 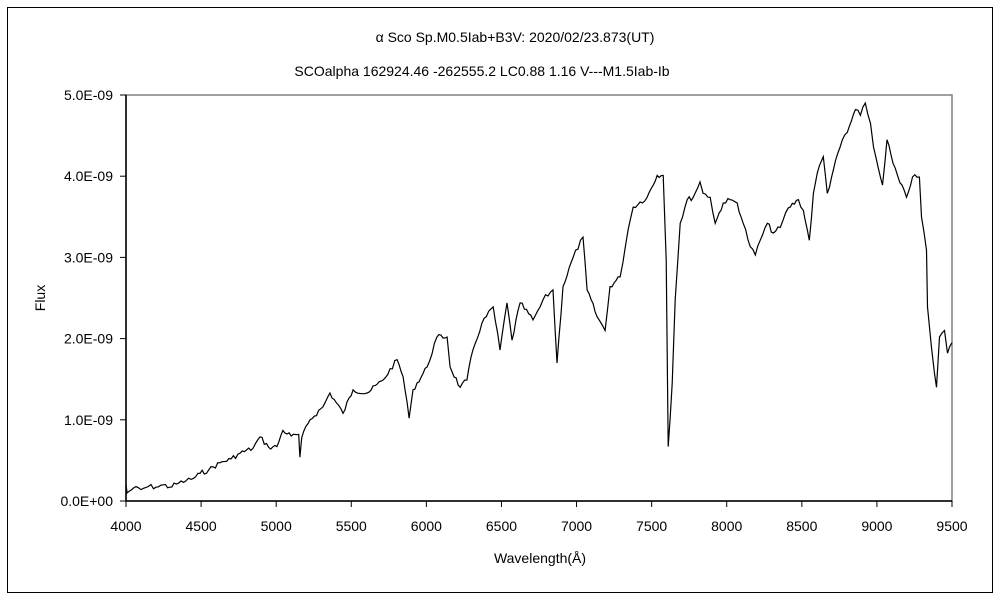 I want to click on y-tick-label: 3.0E-09, so click(x=88, y=257).